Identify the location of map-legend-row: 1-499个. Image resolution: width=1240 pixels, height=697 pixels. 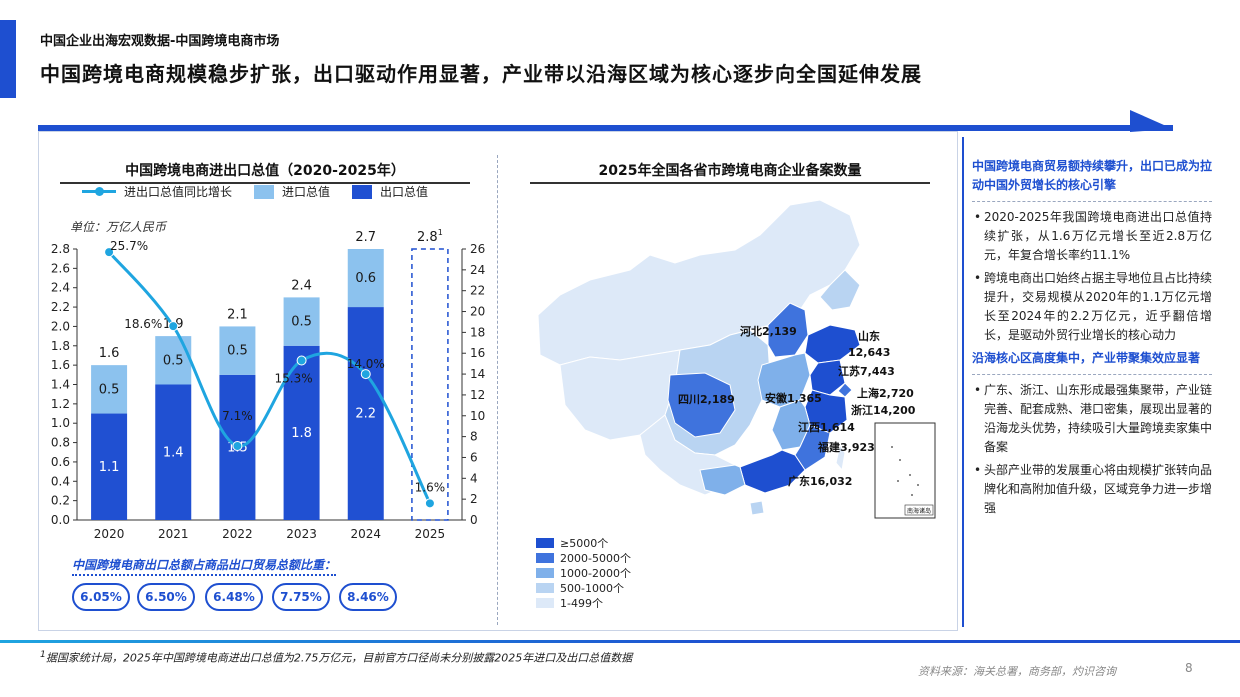
(583, 602).